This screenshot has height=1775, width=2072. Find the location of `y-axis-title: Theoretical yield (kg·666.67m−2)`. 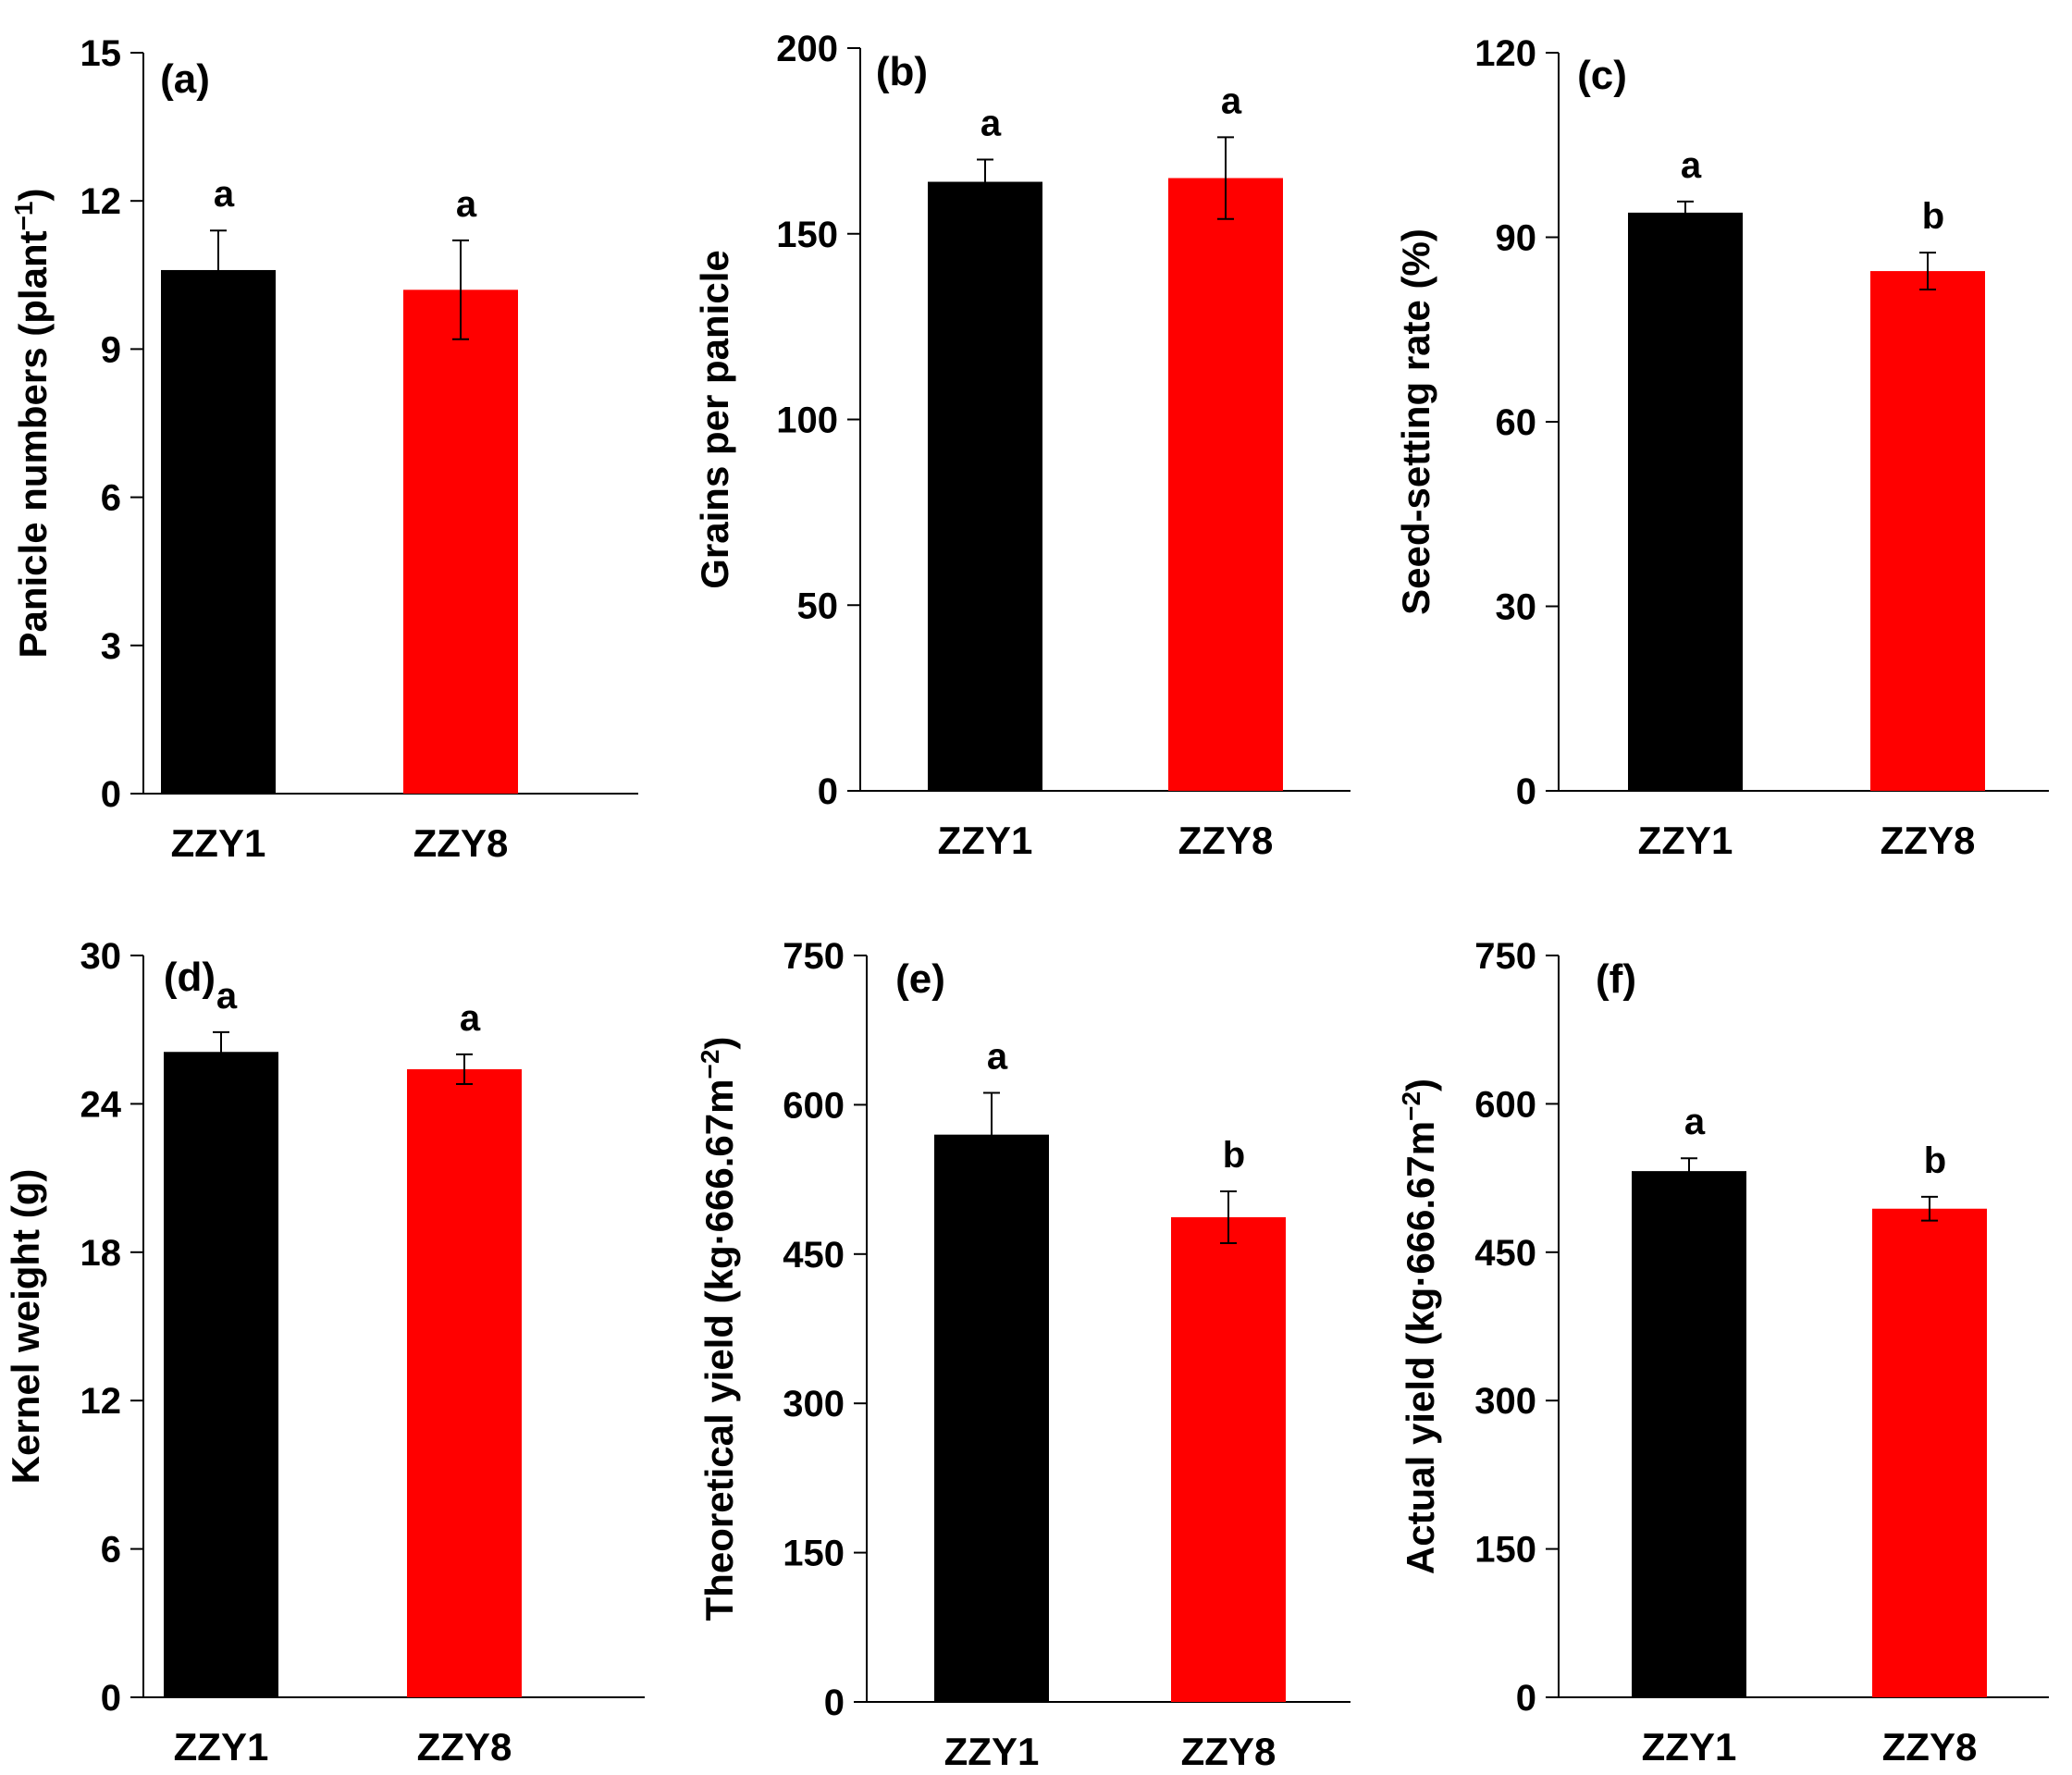

y-axis-title: Theoretical yield (kg·666.67m−2) is located at coordinates (719, 1329).